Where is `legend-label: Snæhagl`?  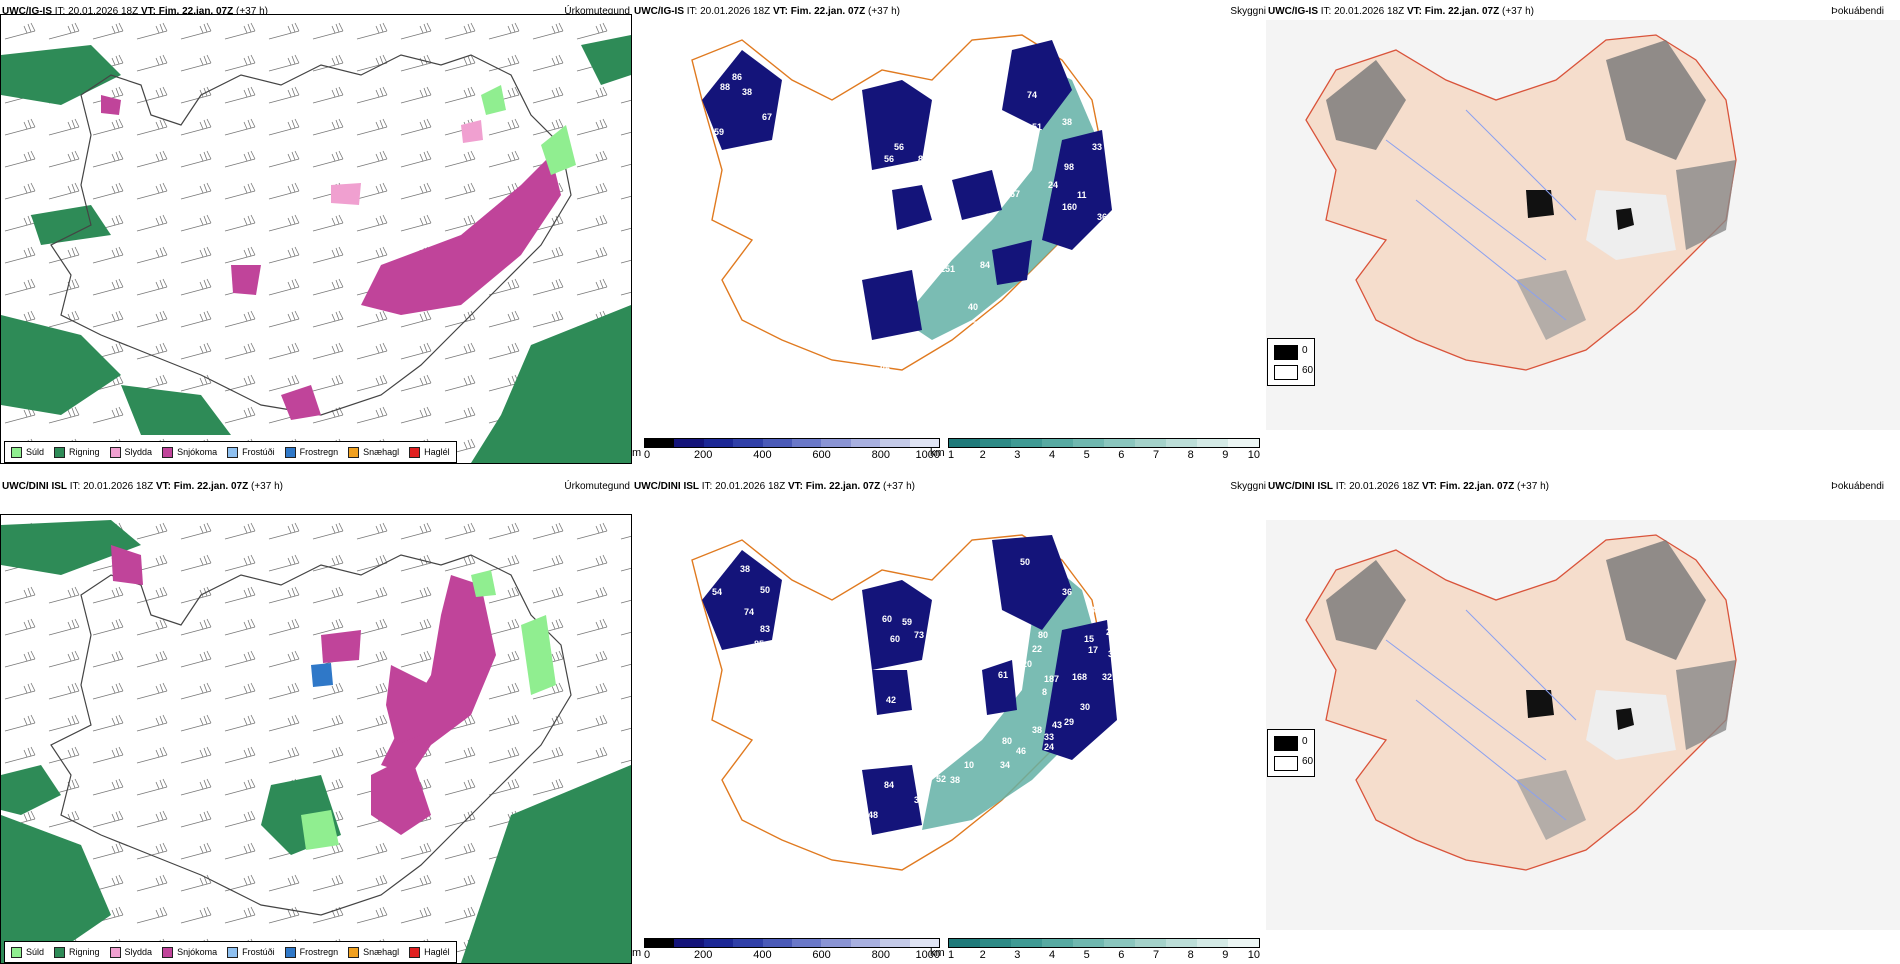
legend-label: Snæhagl is located at coordinates (381, 452).